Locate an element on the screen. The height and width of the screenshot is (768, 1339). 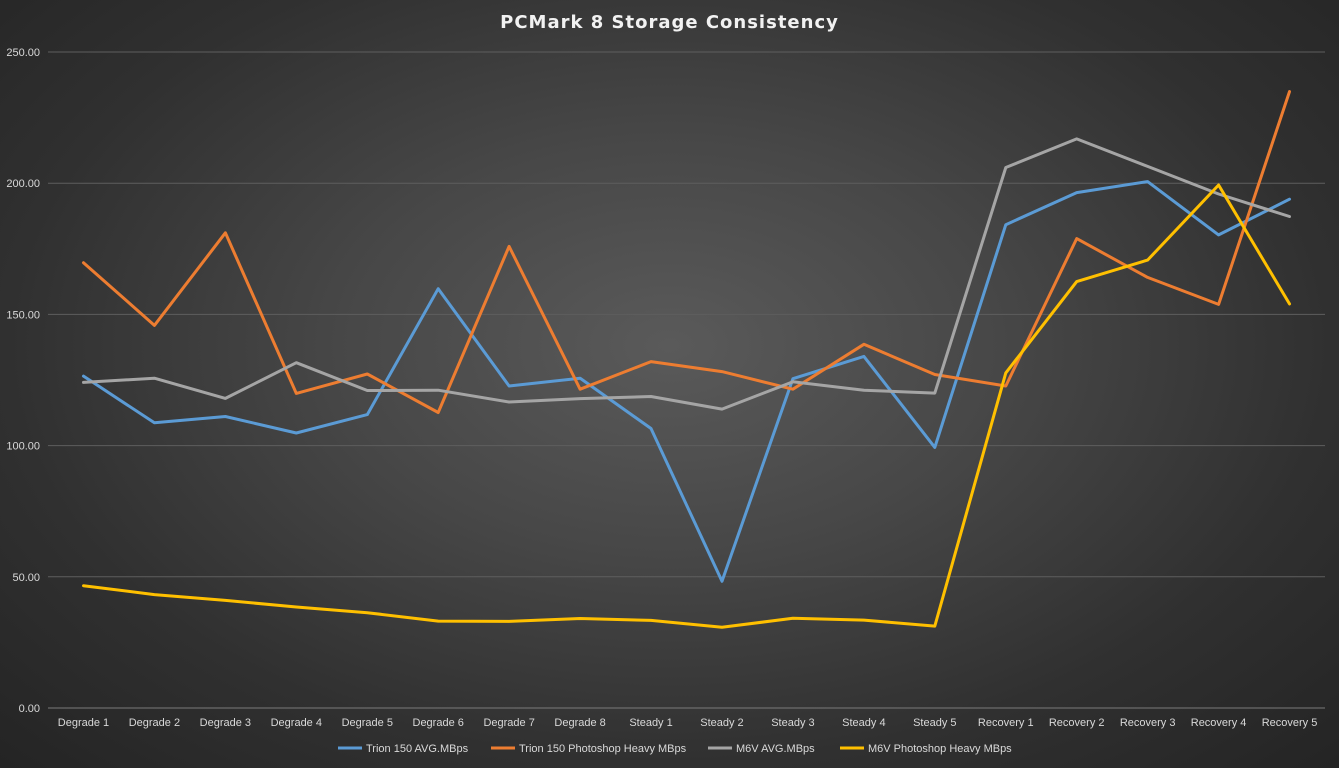
x-tick-label: Steady 2 is located at coordinates (721, 723).